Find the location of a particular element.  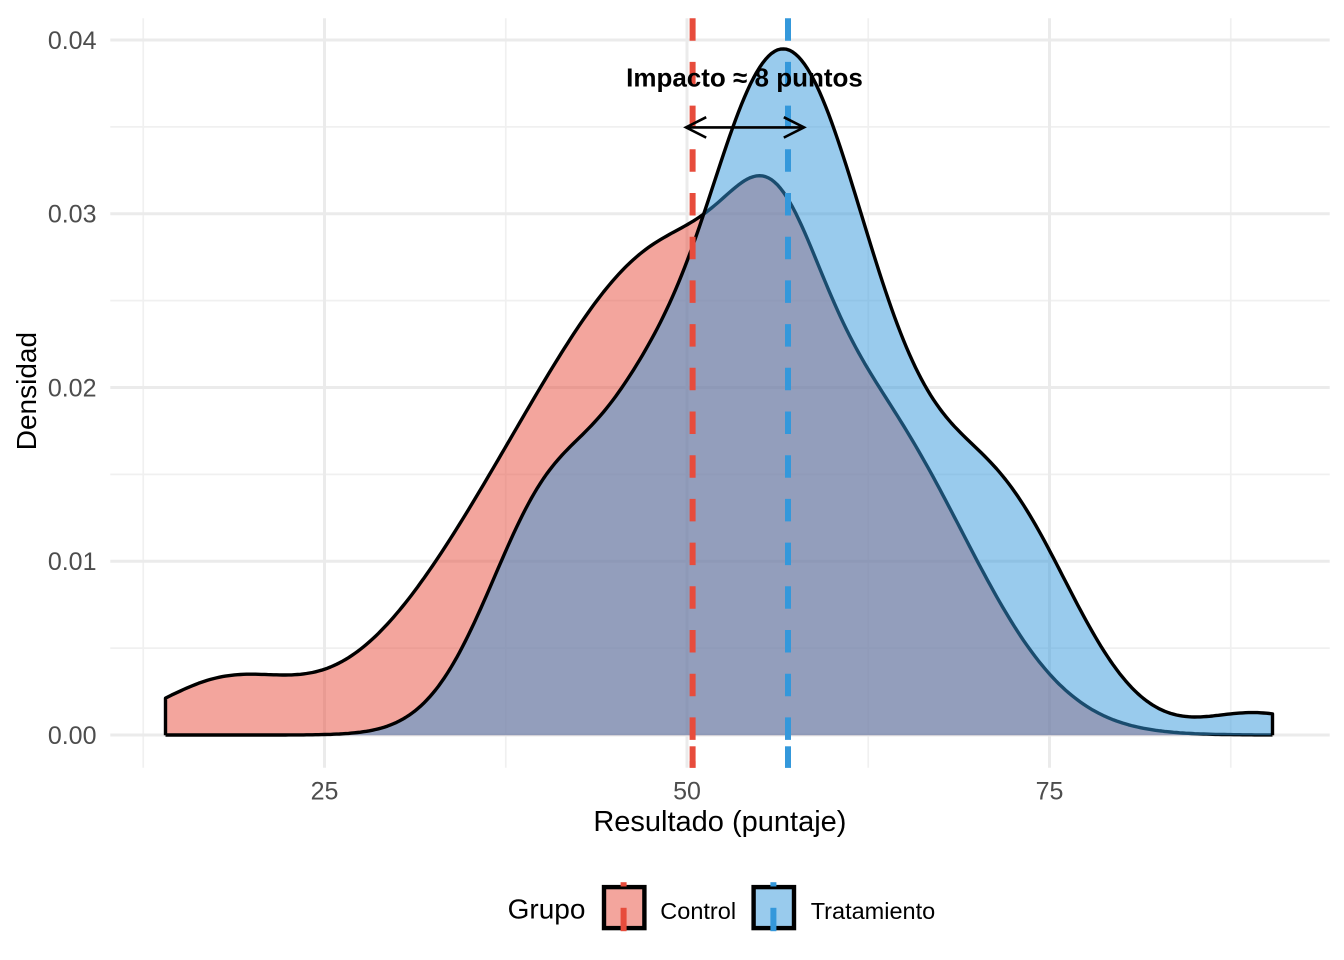

svg-text: 50 is located at coordinates (687, 792).